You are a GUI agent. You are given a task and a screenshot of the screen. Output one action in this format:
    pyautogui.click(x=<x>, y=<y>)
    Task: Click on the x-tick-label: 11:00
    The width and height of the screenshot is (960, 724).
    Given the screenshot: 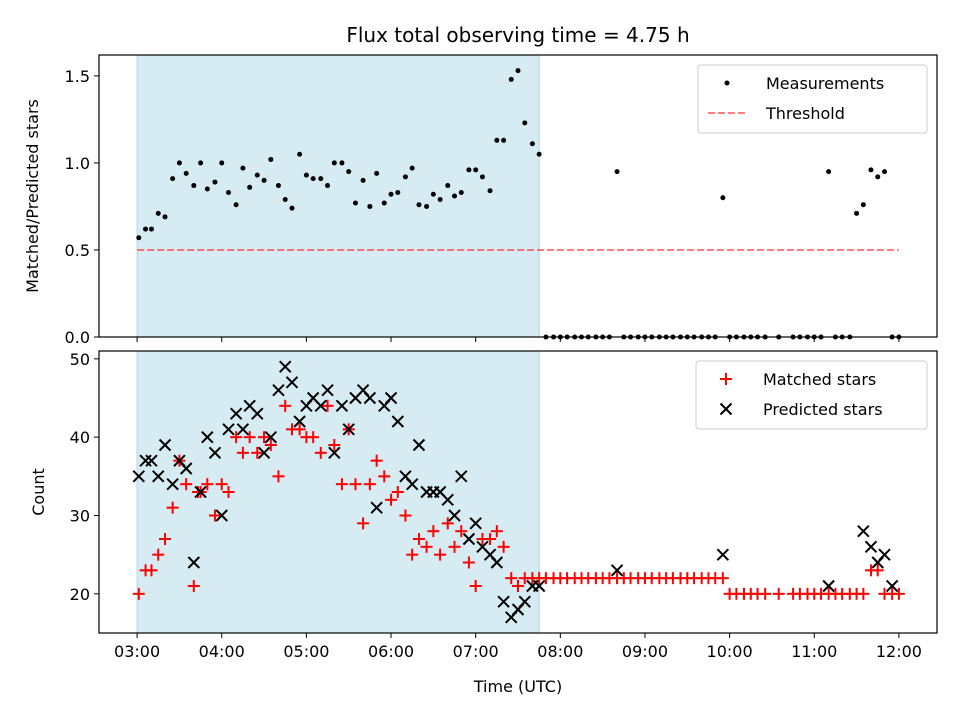 What is the action you would take?
    pyautogui.click(x=814, y=651)
    